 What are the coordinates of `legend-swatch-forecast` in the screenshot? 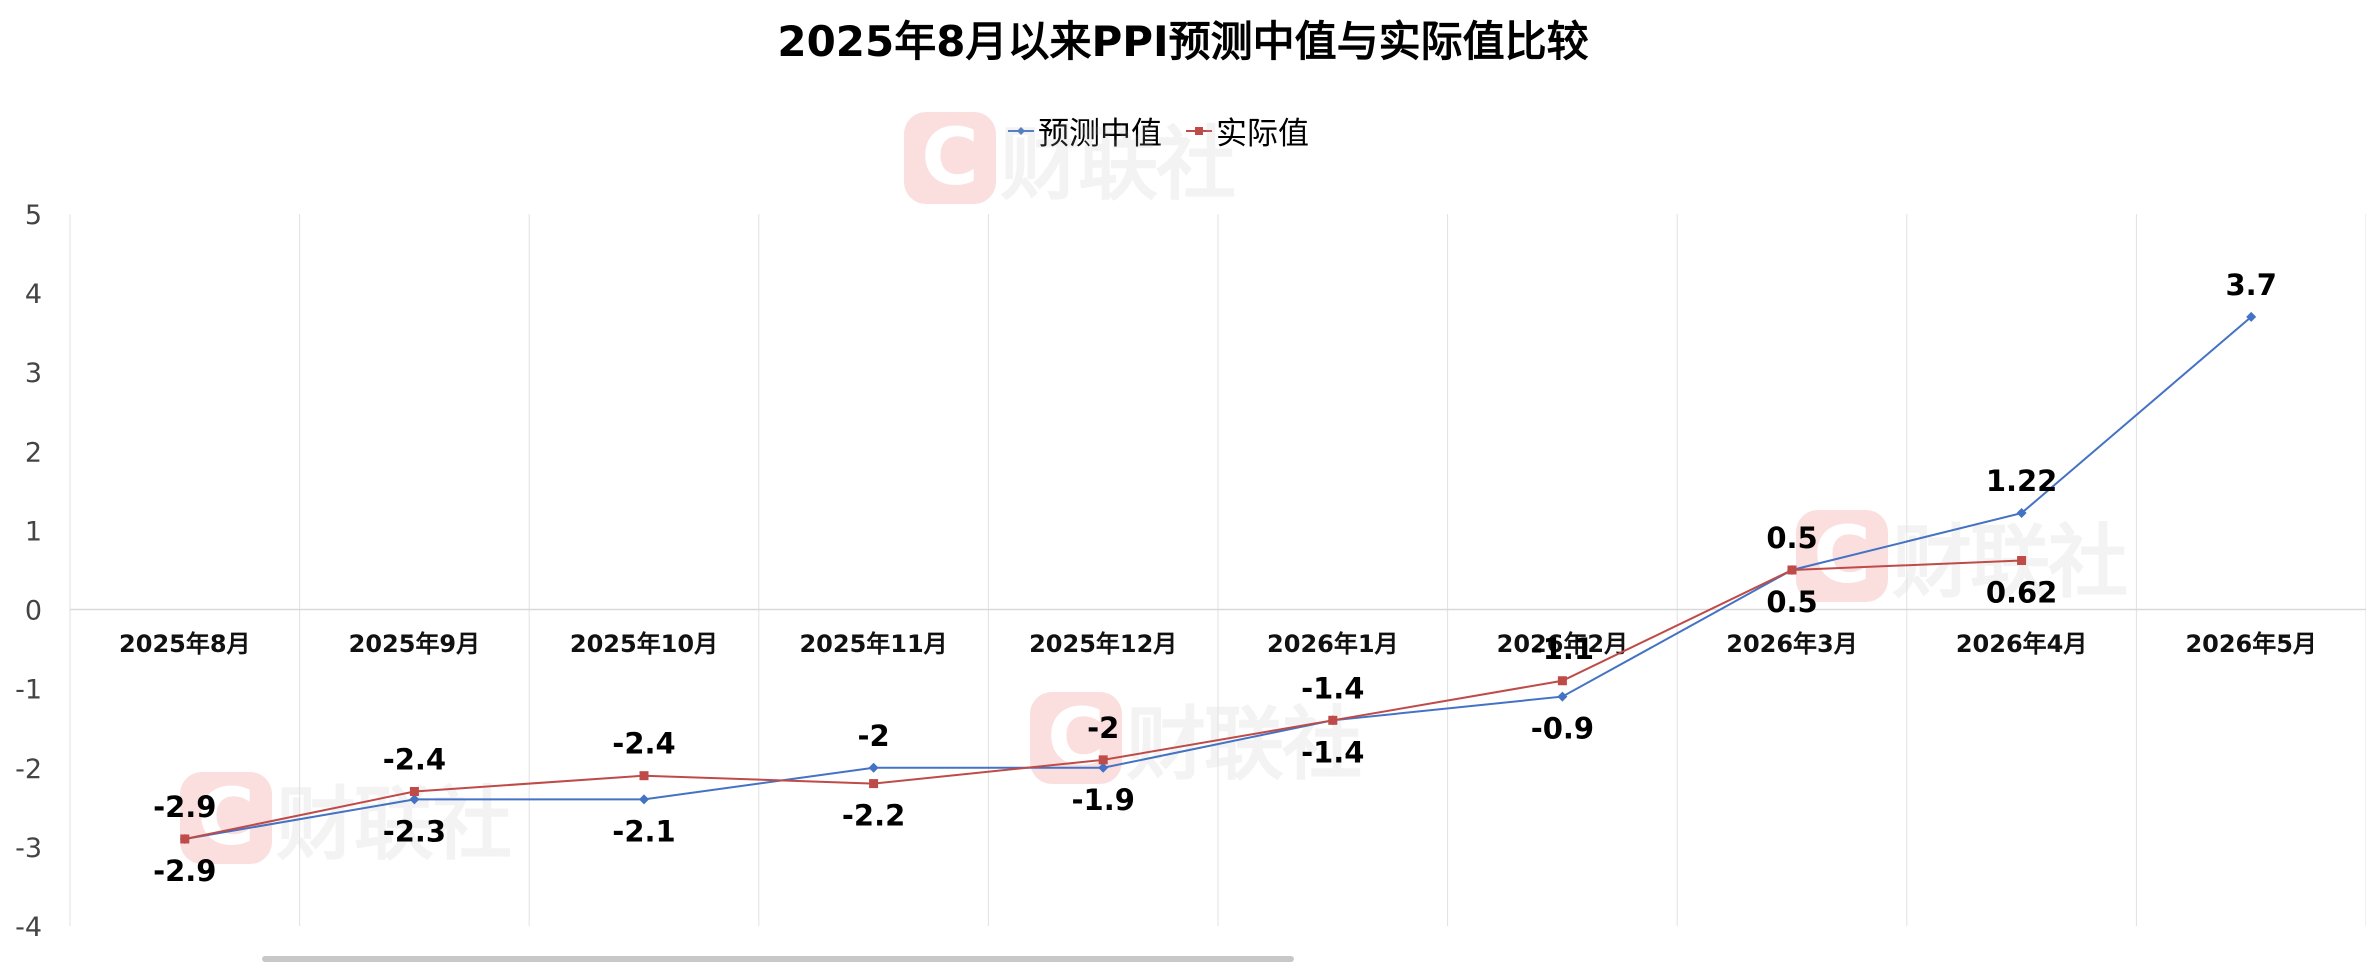 It's located at (1021, 130).